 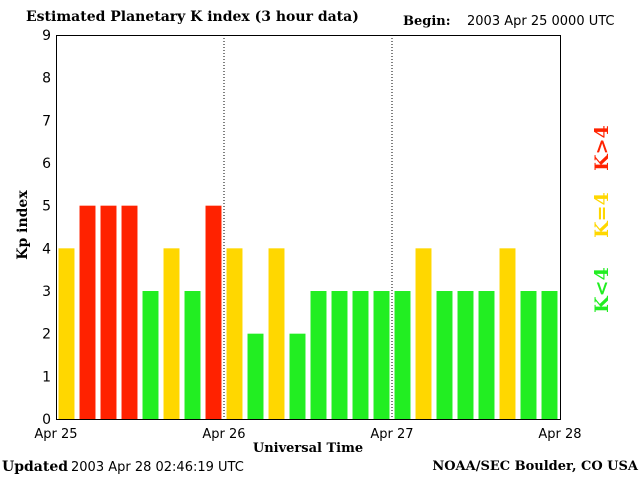 I want to click on credit-line: NOAA/SEC Boulder, CO USA, so click(x=535, y=466).